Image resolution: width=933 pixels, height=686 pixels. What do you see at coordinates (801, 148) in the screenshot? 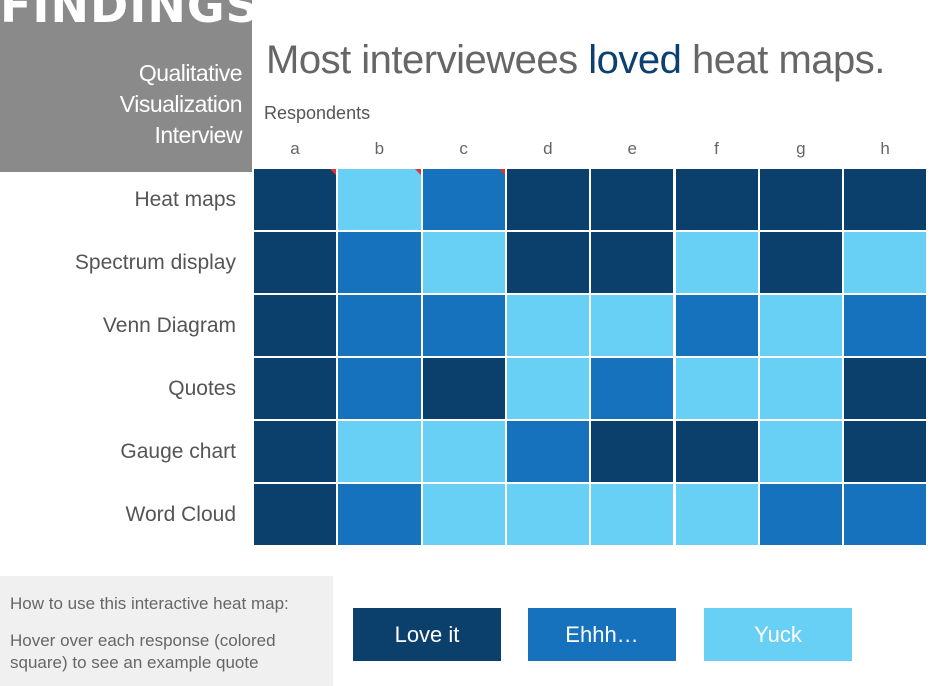
I see `column-label-g: g` at bounding box center [801, 148].